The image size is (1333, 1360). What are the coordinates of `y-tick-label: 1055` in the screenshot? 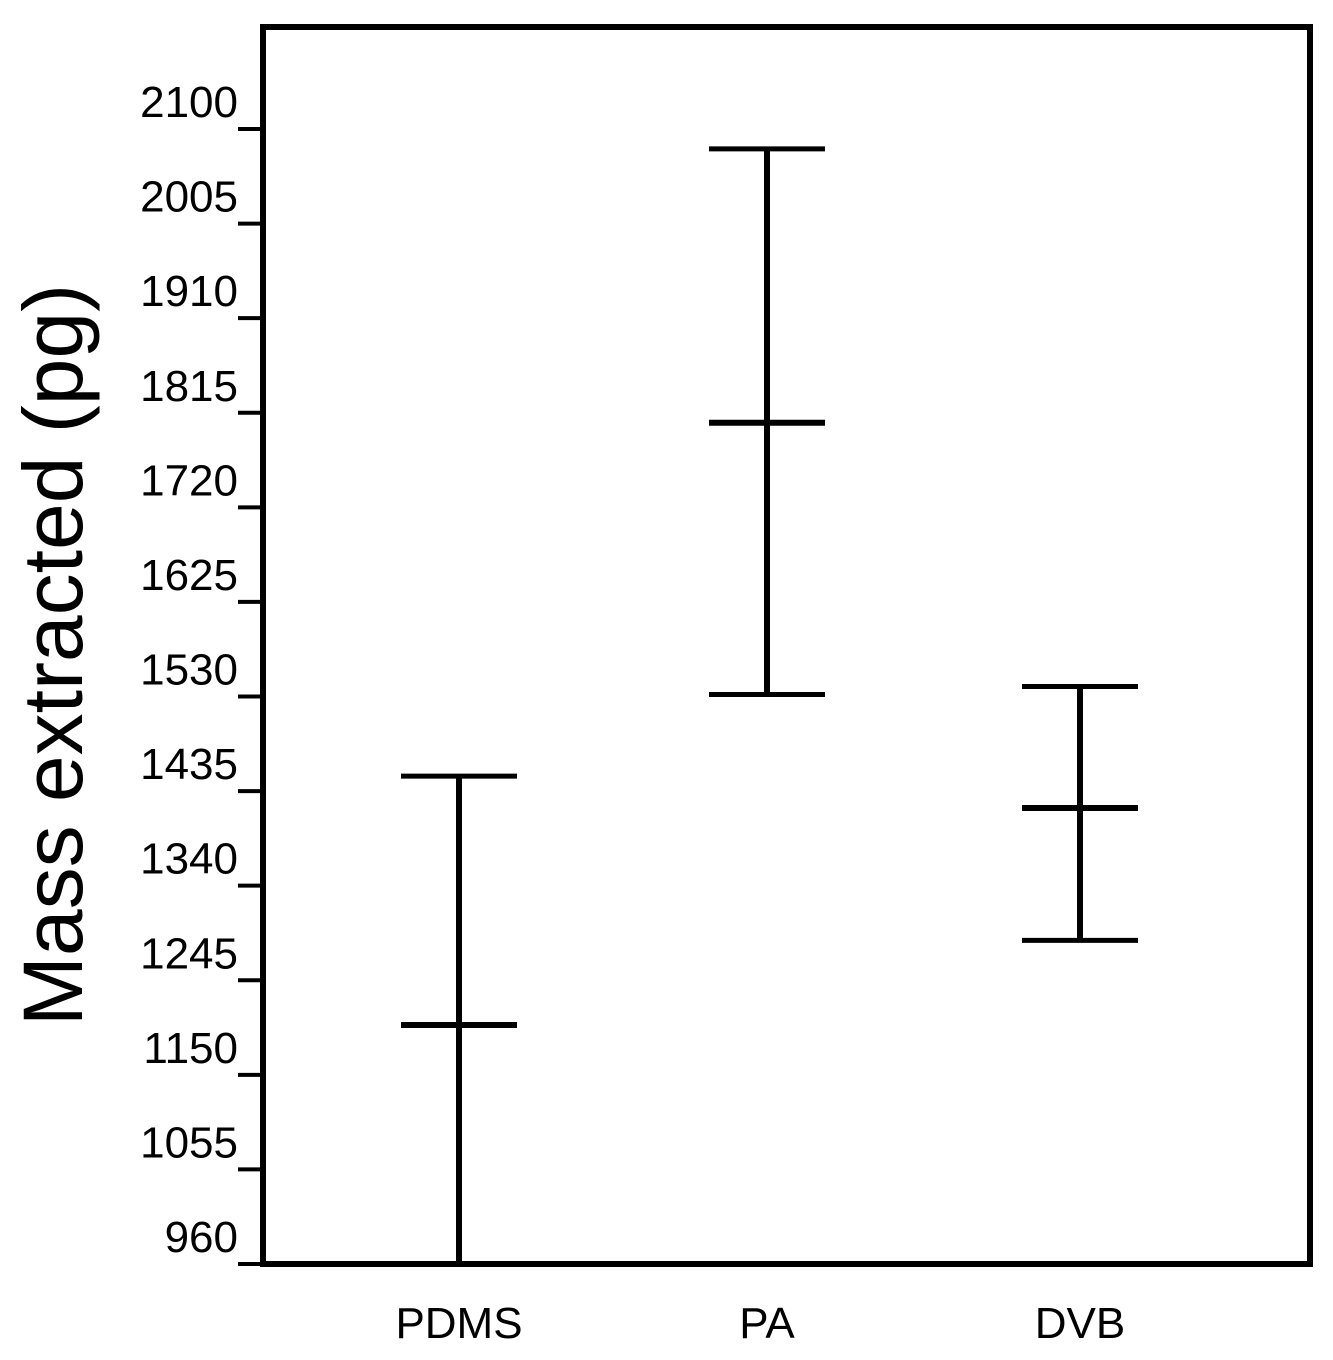 It's located at (189, 1142).